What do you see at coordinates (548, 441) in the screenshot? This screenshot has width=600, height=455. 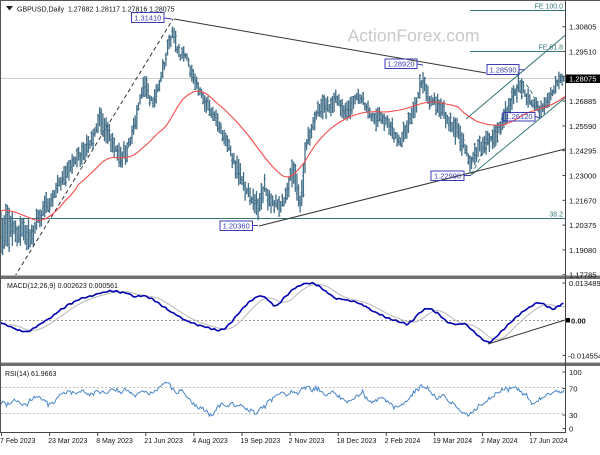 I see `svg-text: 17 Jun 2024` at bounding box center [548, 441].